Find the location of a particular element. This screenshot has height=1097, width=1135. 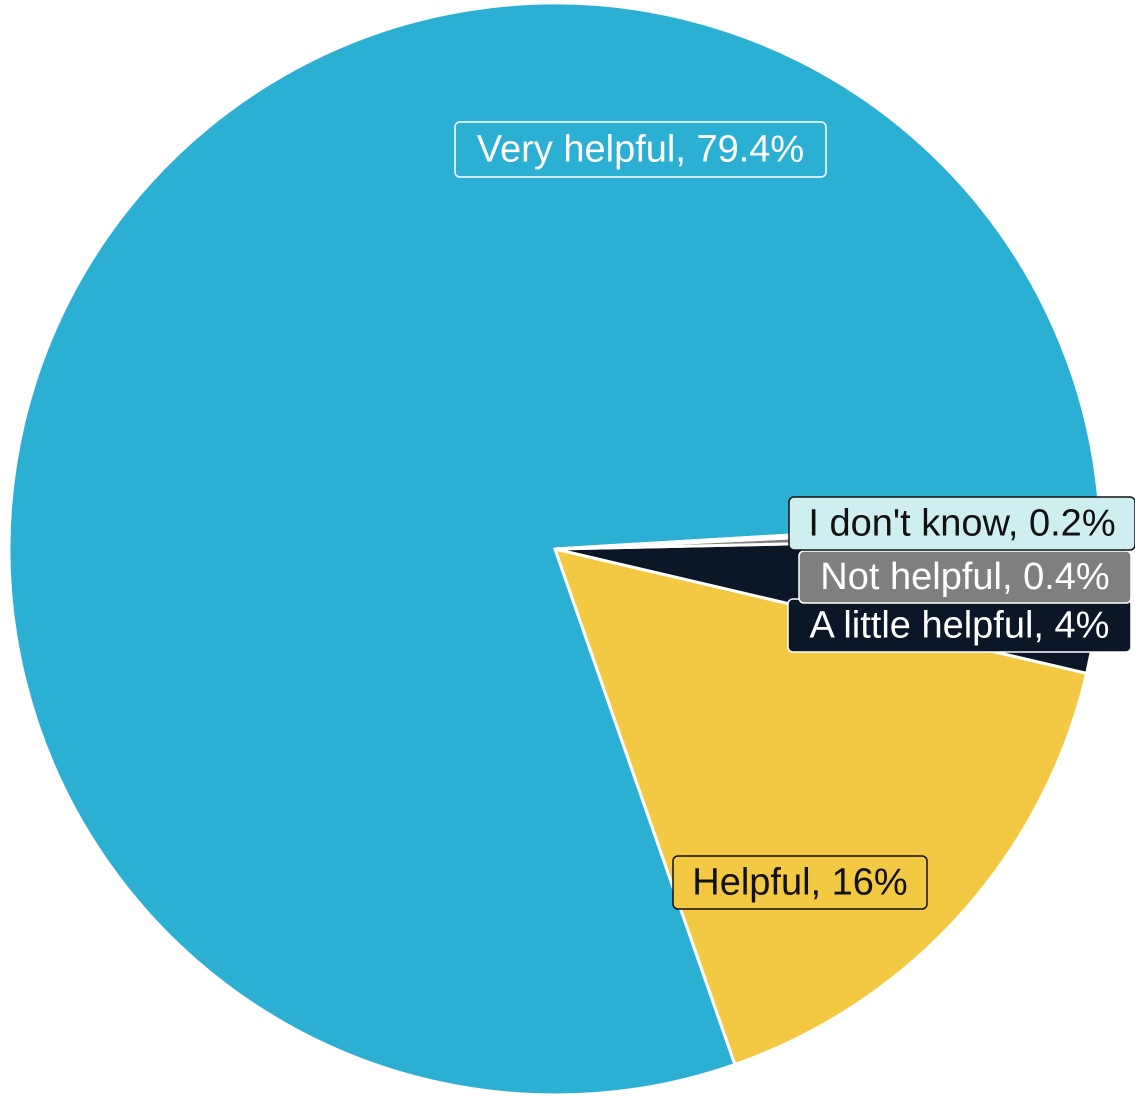

pie-label-very-helpful: Very helpful, 79.4% is located at coordinates (640, 149).